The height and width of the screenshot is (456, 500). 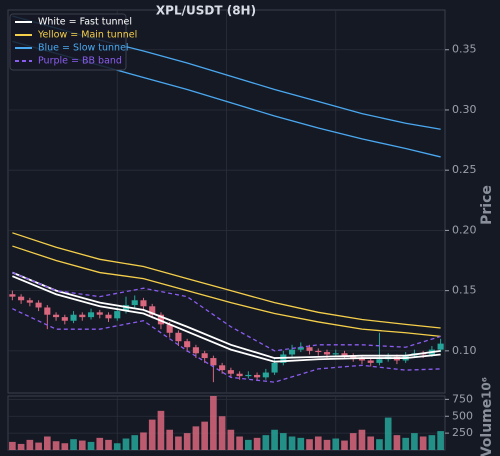 I want to click on legend-label: Purple = BB band, so click(x=80, y=61).